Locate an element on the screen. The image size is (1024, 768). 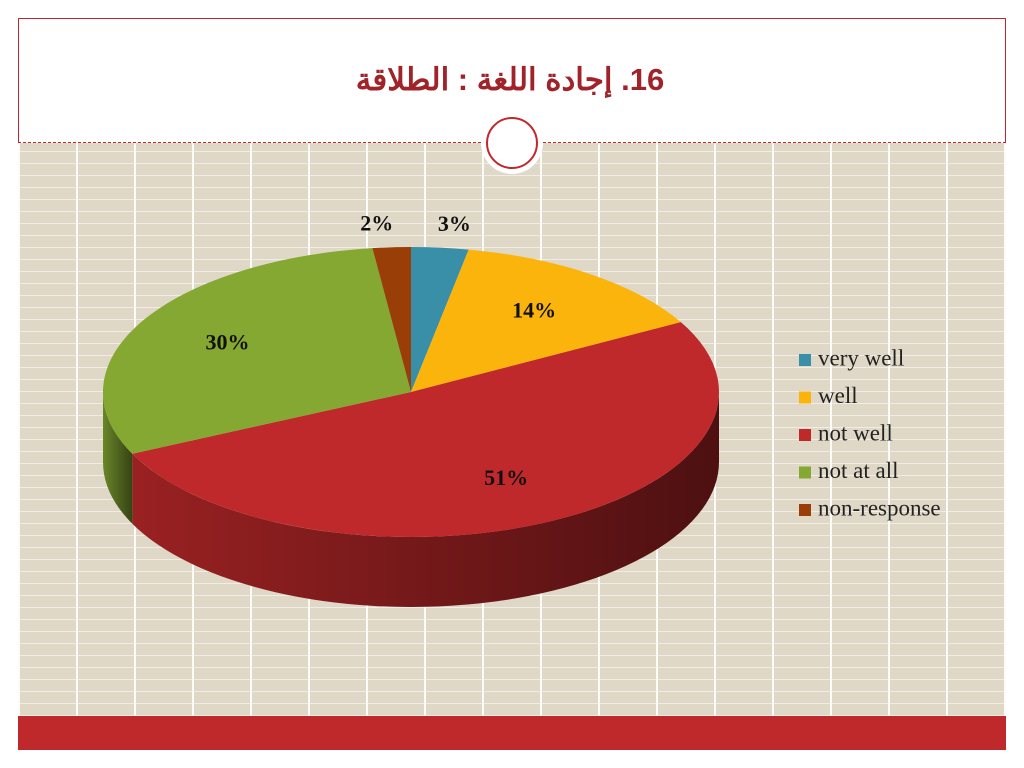
chart-title: 16. إجادة اللغة : الطلاقة is located at coordinates (510, 80).